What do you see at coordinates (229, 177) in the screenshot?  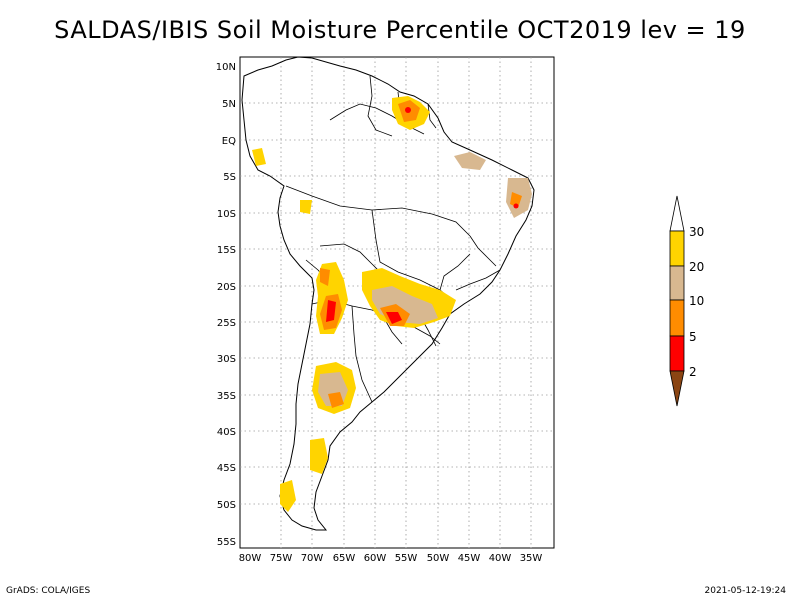 I see `lat-label: 5S` at bounding box center [229, 177].